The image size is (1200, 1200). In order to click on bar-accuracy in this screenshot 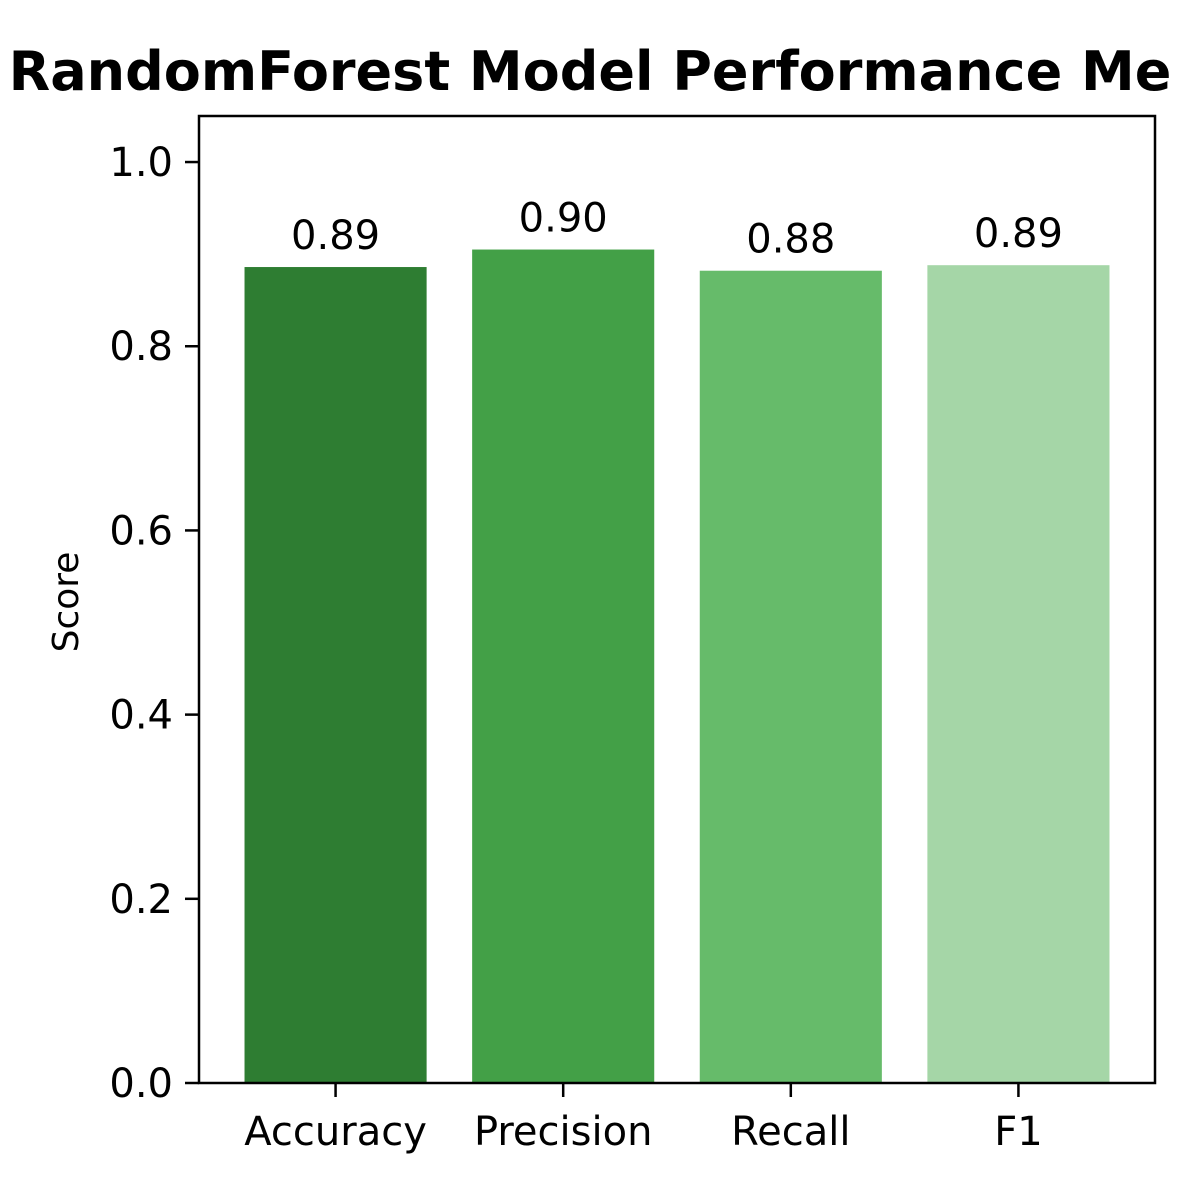, I will do `click(335, 675)`.